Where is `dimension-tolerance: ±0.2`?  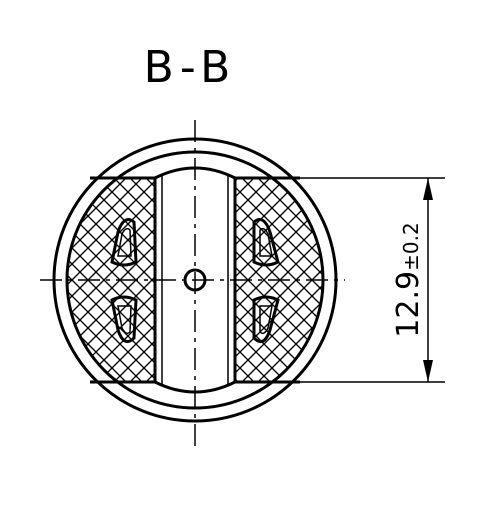 dimension-tolerance: ±0.2 is located at coordinates (411, 246).